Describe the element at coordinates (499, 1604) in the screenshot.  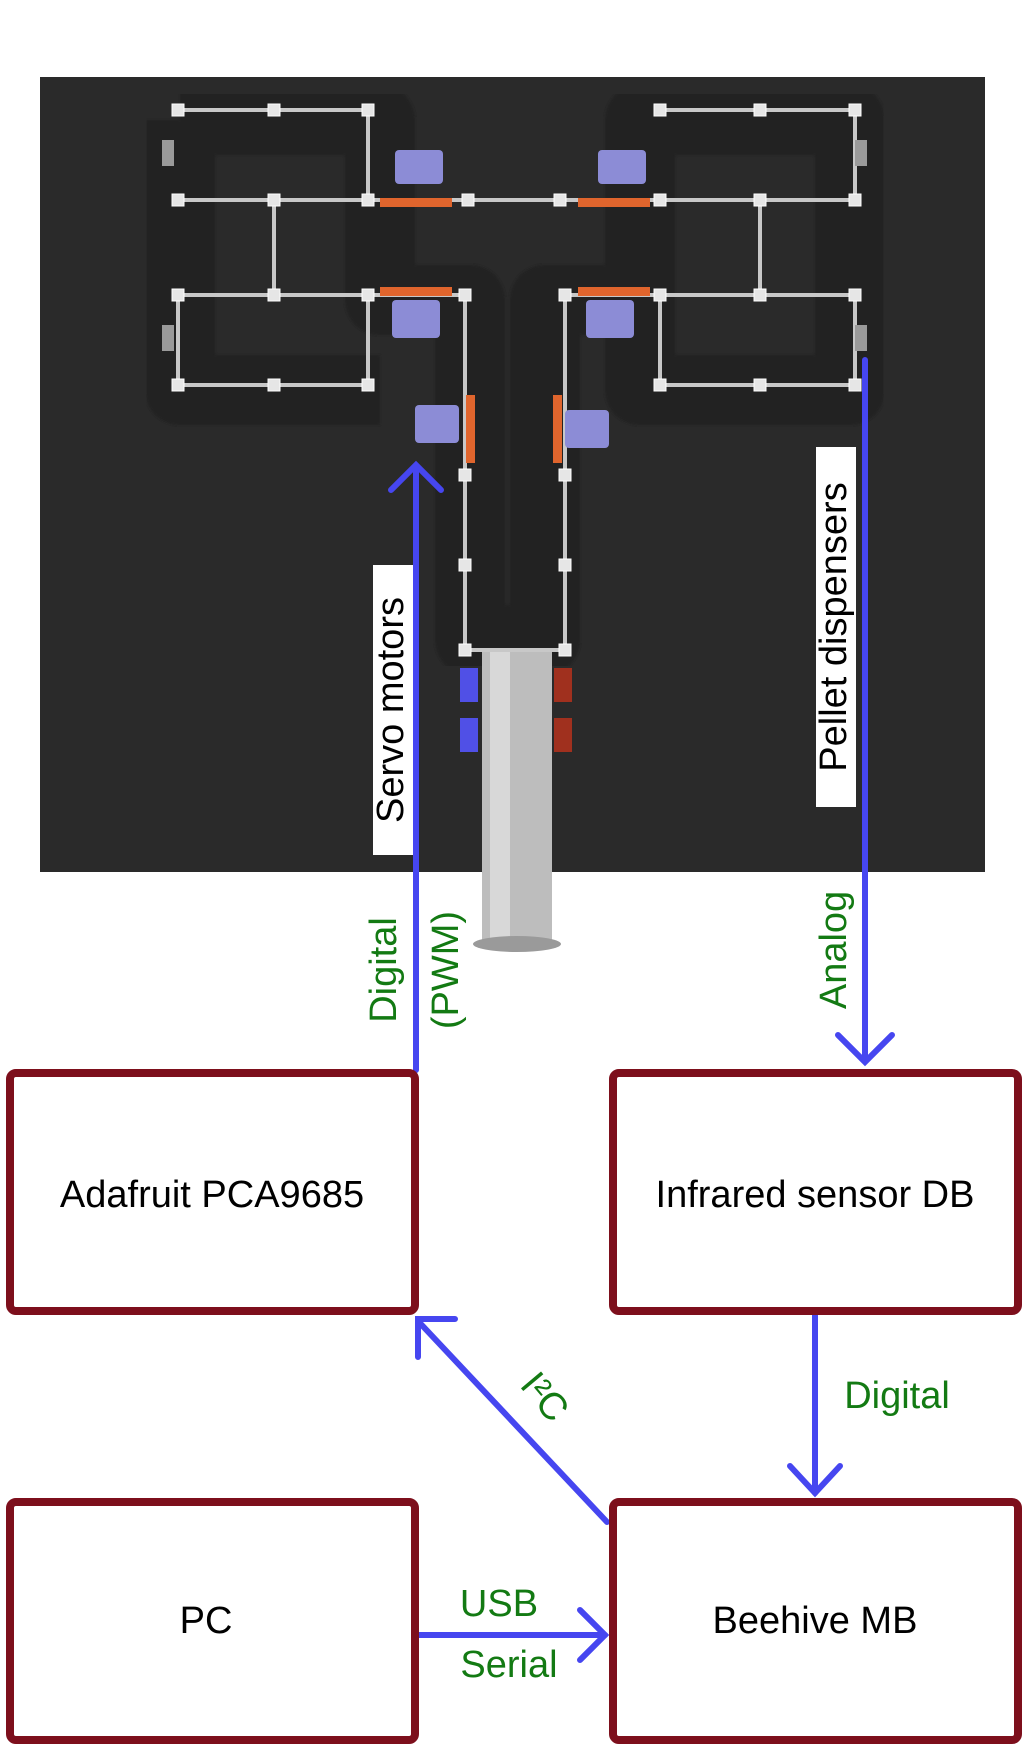
I see `label-usb: USB` at that location.